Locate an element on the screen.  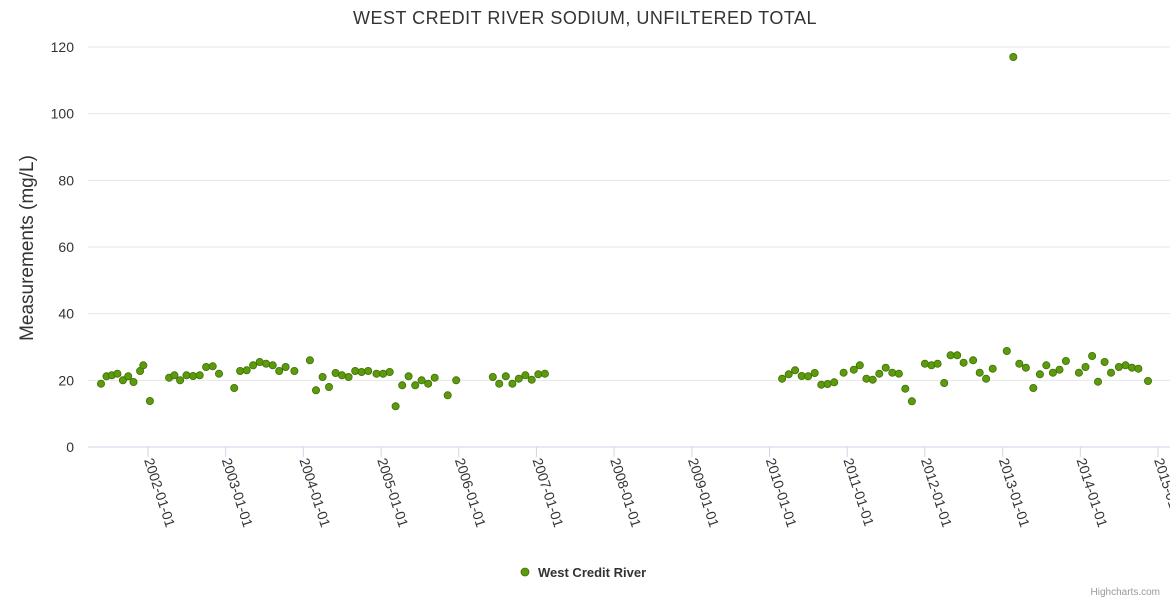
credits-link: Highcharts.com is located at coordinates (1125, 592).